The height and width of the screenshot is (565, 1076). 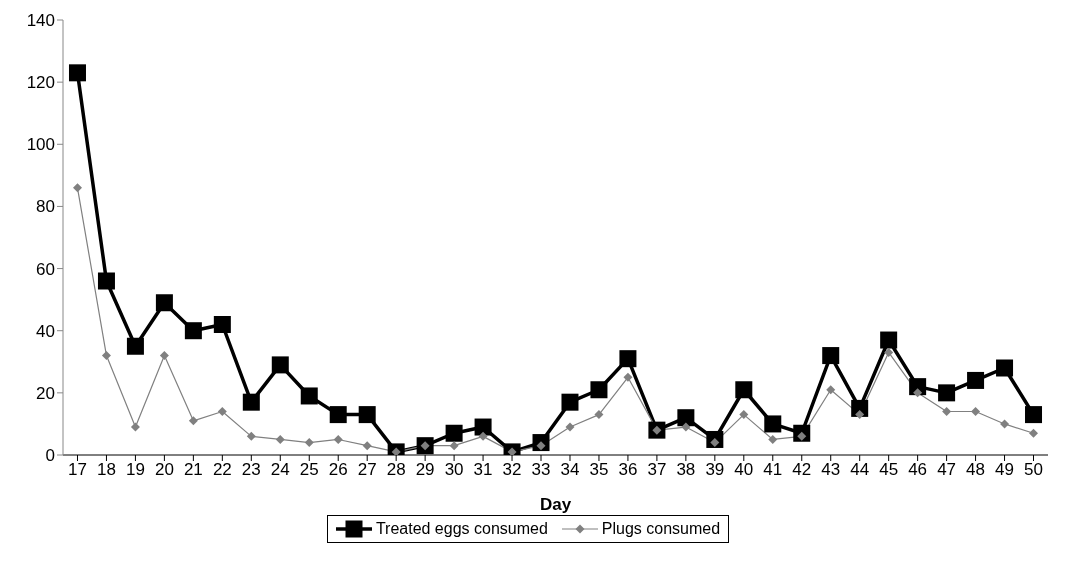 What do you see at coordinates (454, 470) in the screenshot?
I see `x-tick-label: 30` at bounding box center [454, 470].